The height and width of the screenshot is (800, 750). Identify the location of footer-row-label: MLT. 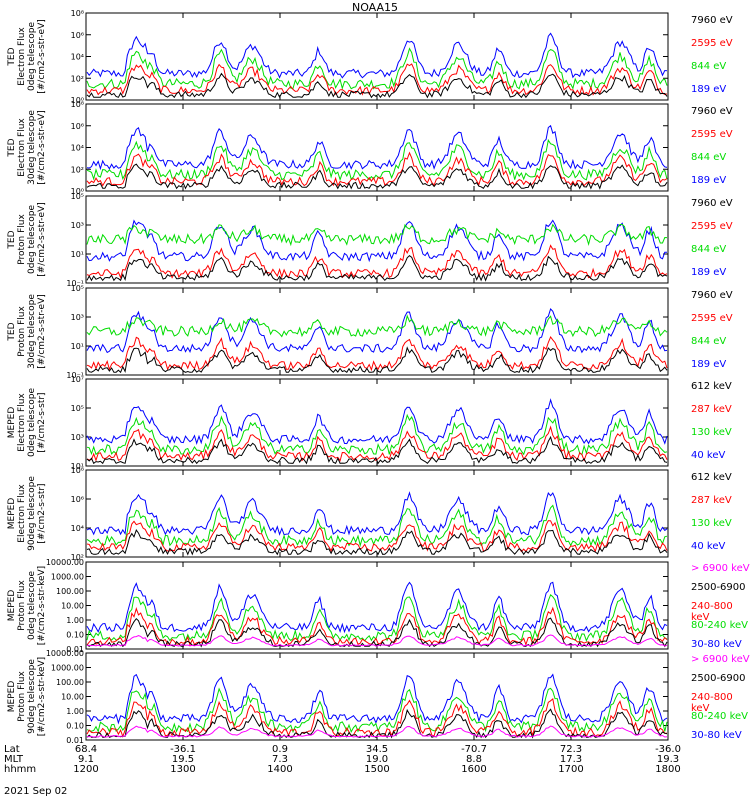
(13, 759).